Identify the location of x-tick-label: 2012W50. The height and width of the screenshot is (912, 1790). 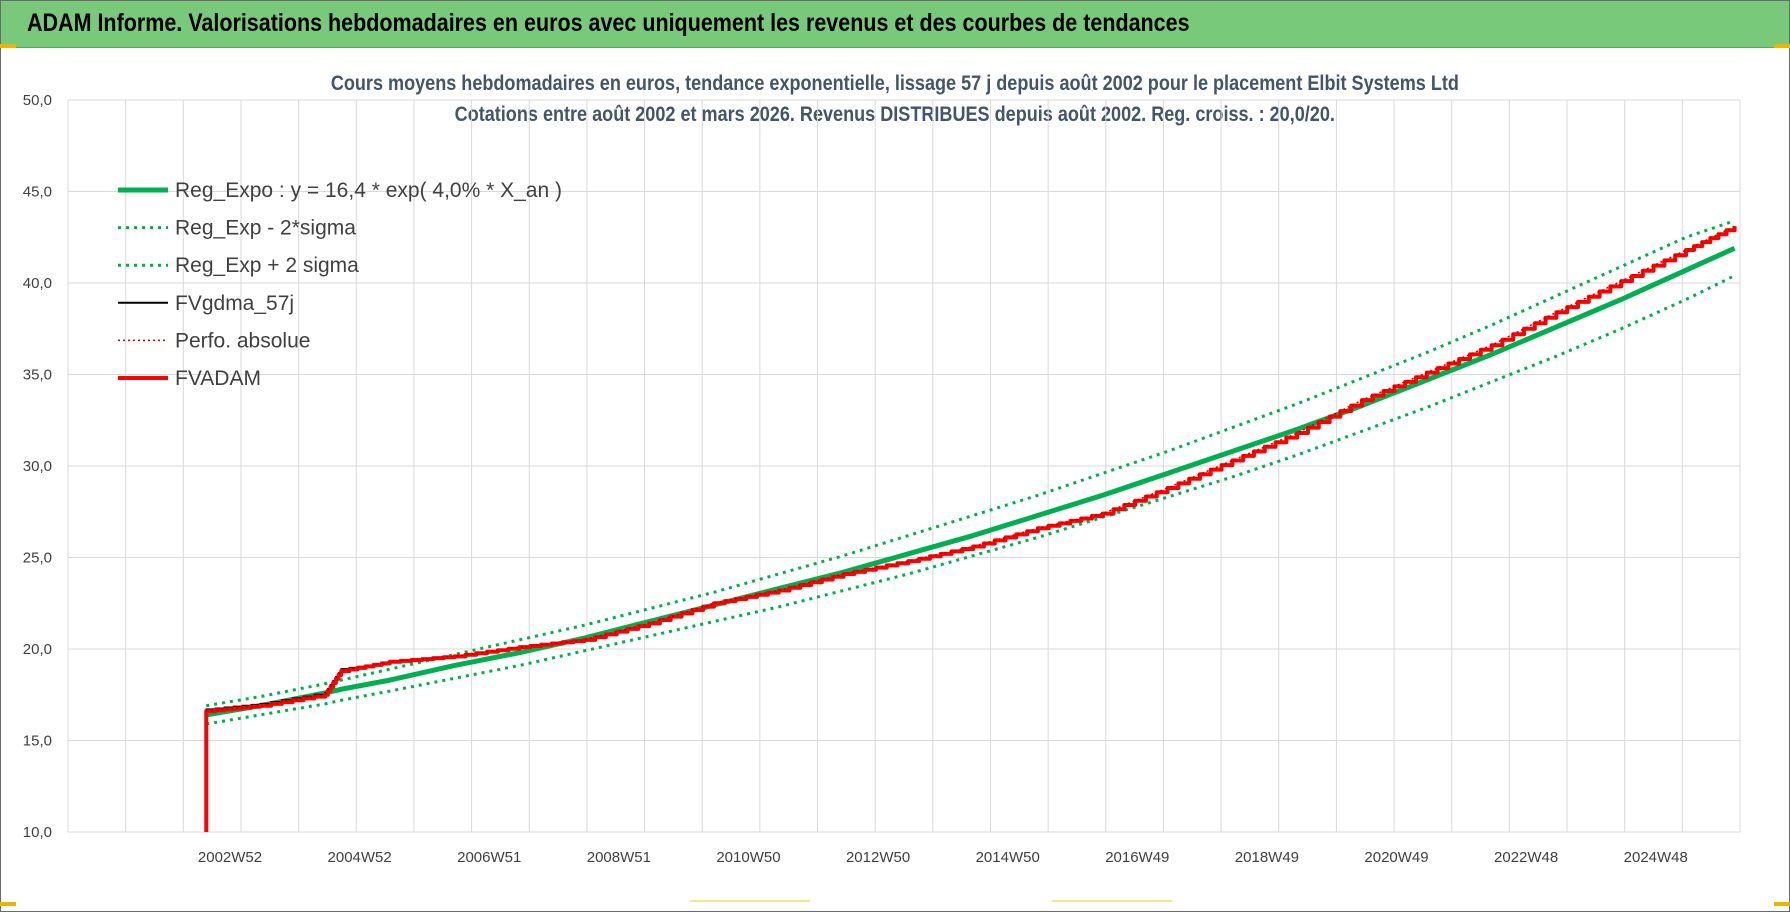
(878, 857).